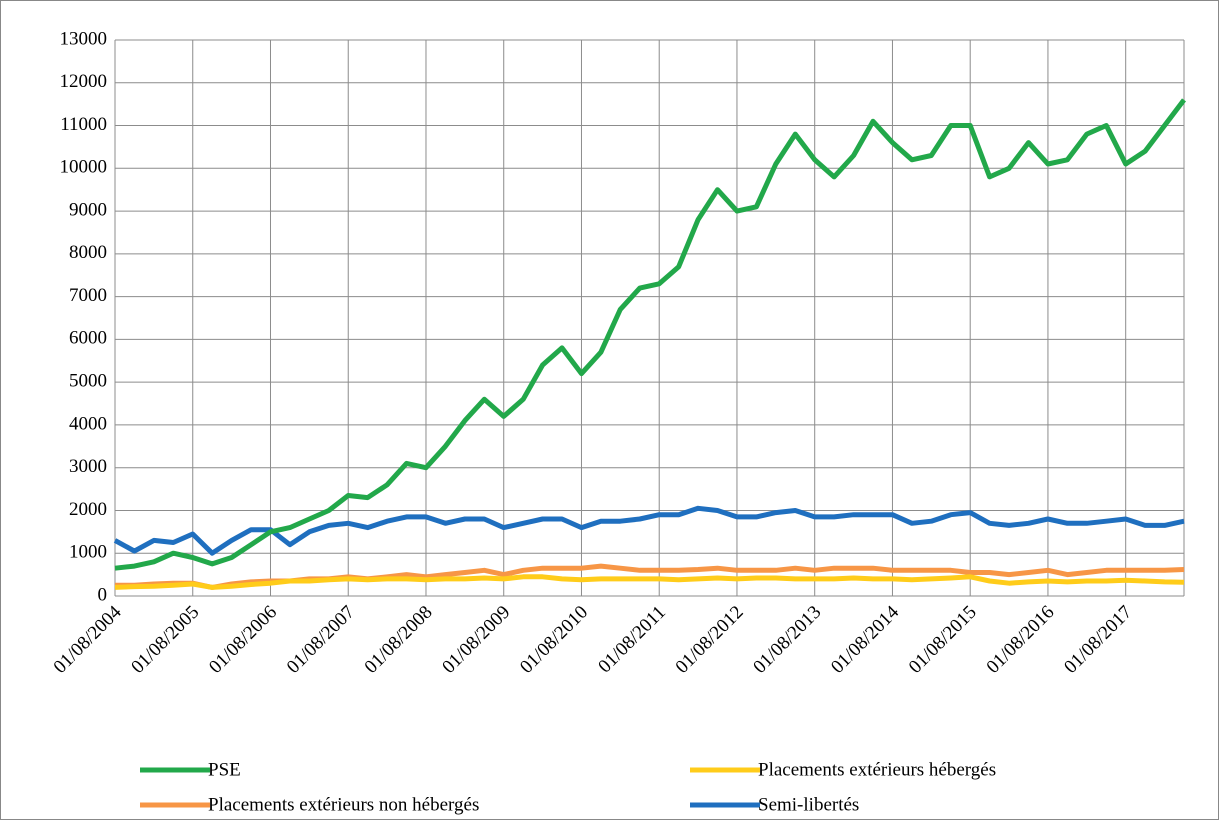 The width and height of the screenshot is (1219, 820). I want to click on y-tick-label: 5000, so click(88, 381).